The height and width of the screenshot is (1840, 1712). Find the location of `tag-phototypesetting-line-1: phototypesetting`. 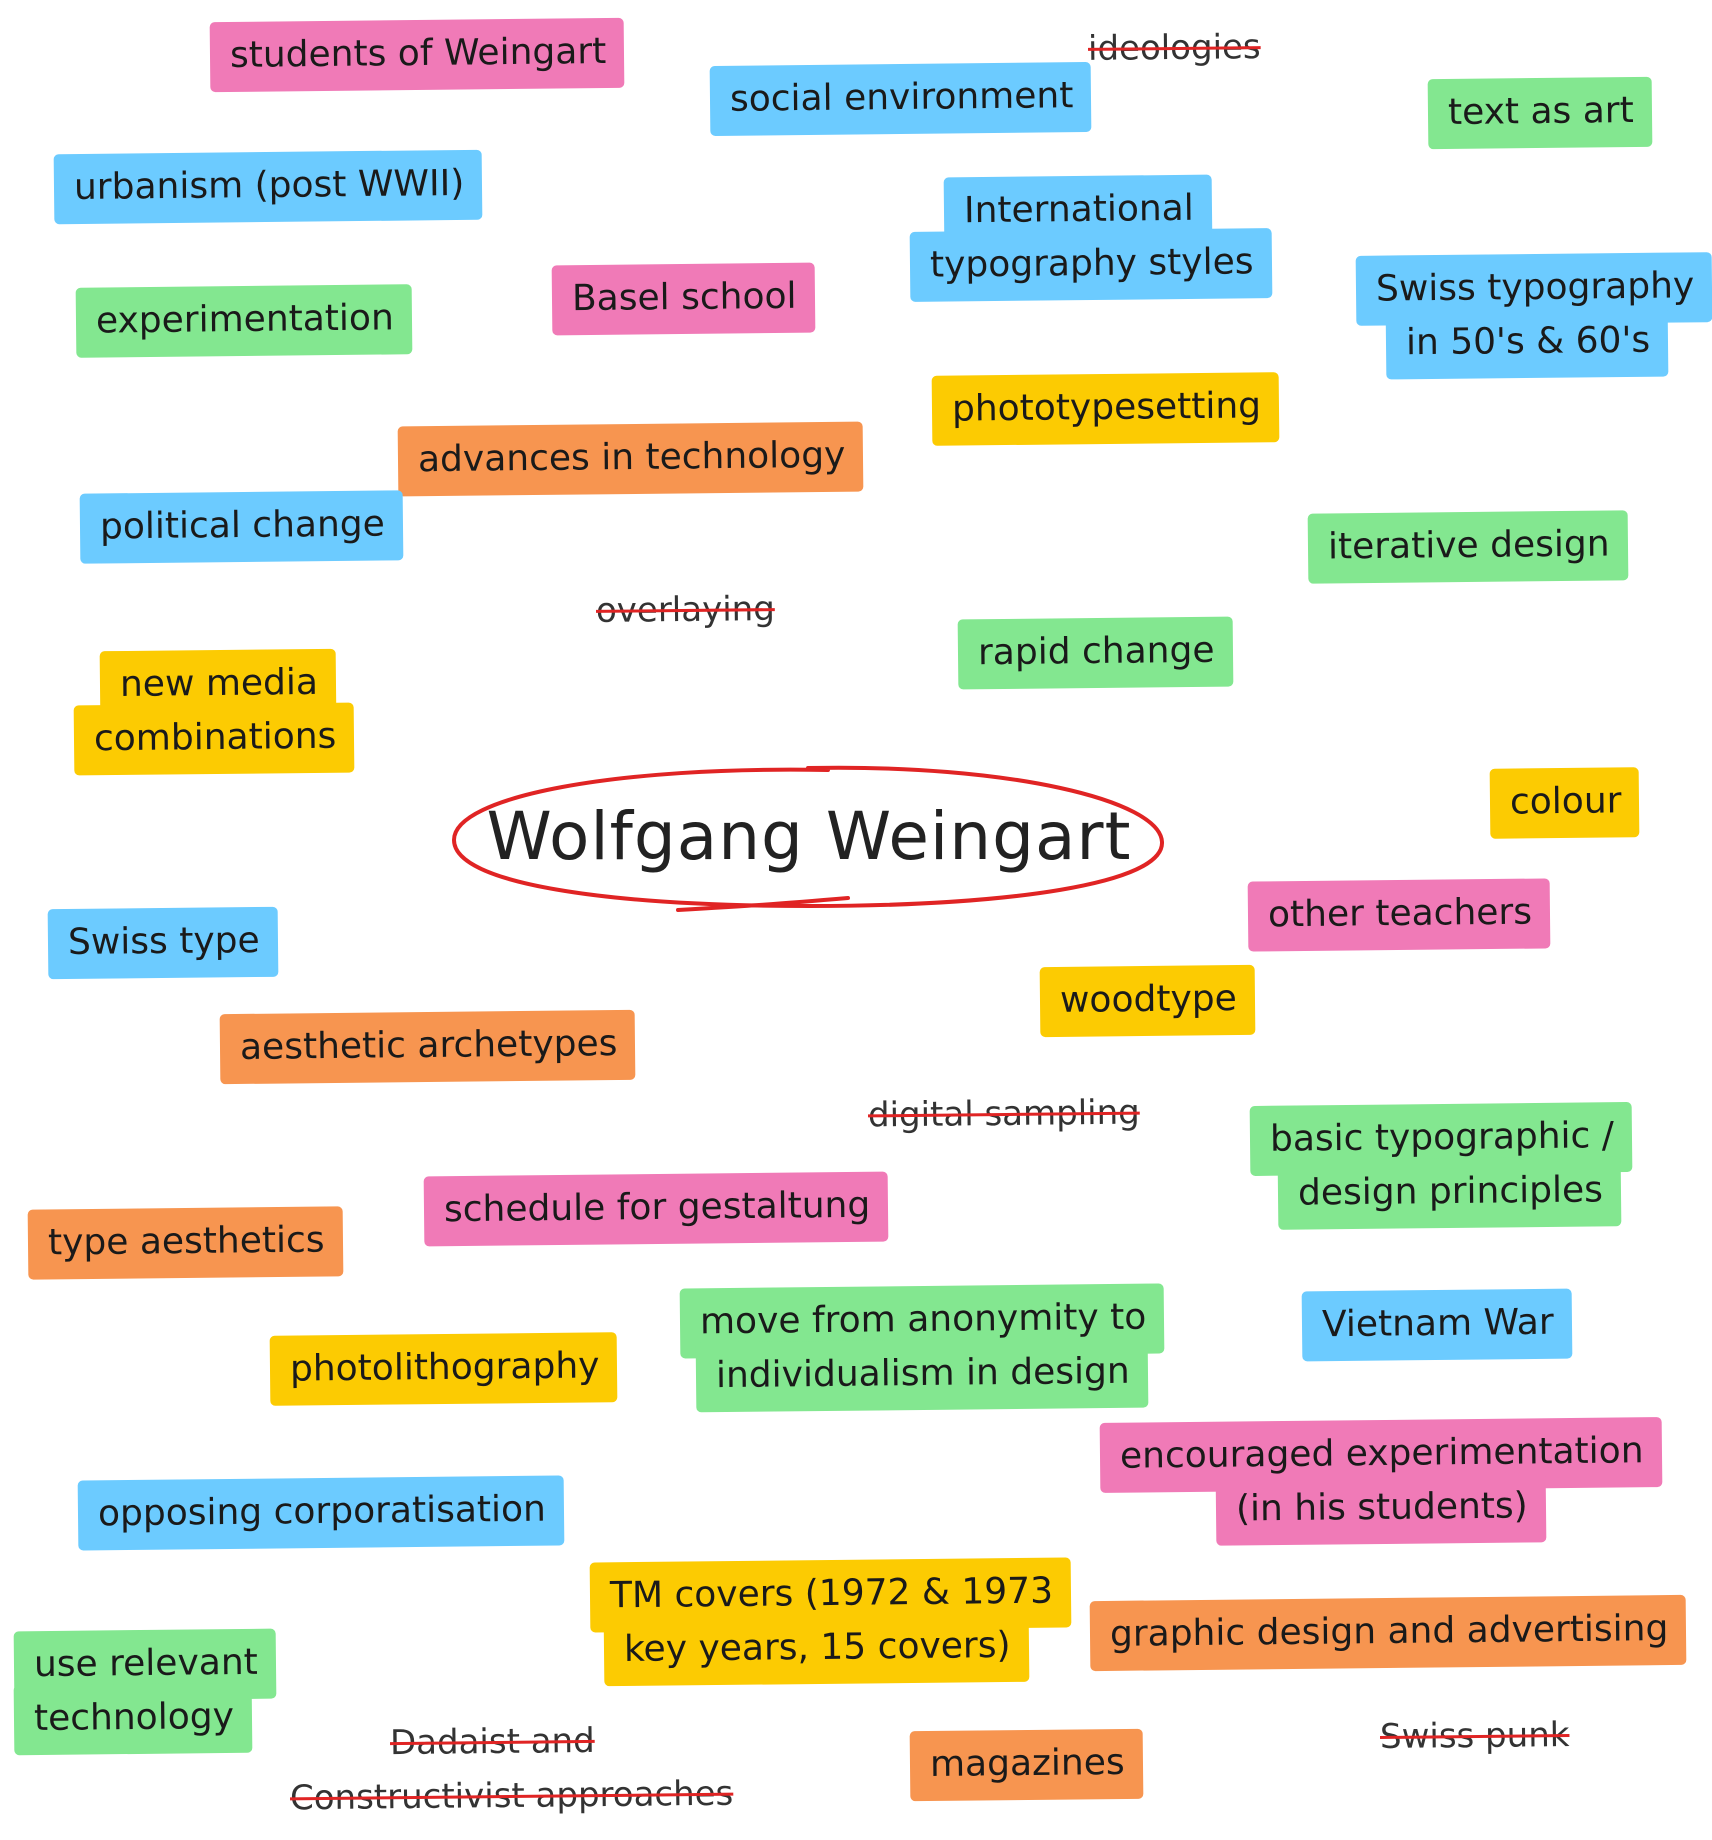

tag-phototypesetting-line-1: phototypesetting is located at coordinates (1105, 409).